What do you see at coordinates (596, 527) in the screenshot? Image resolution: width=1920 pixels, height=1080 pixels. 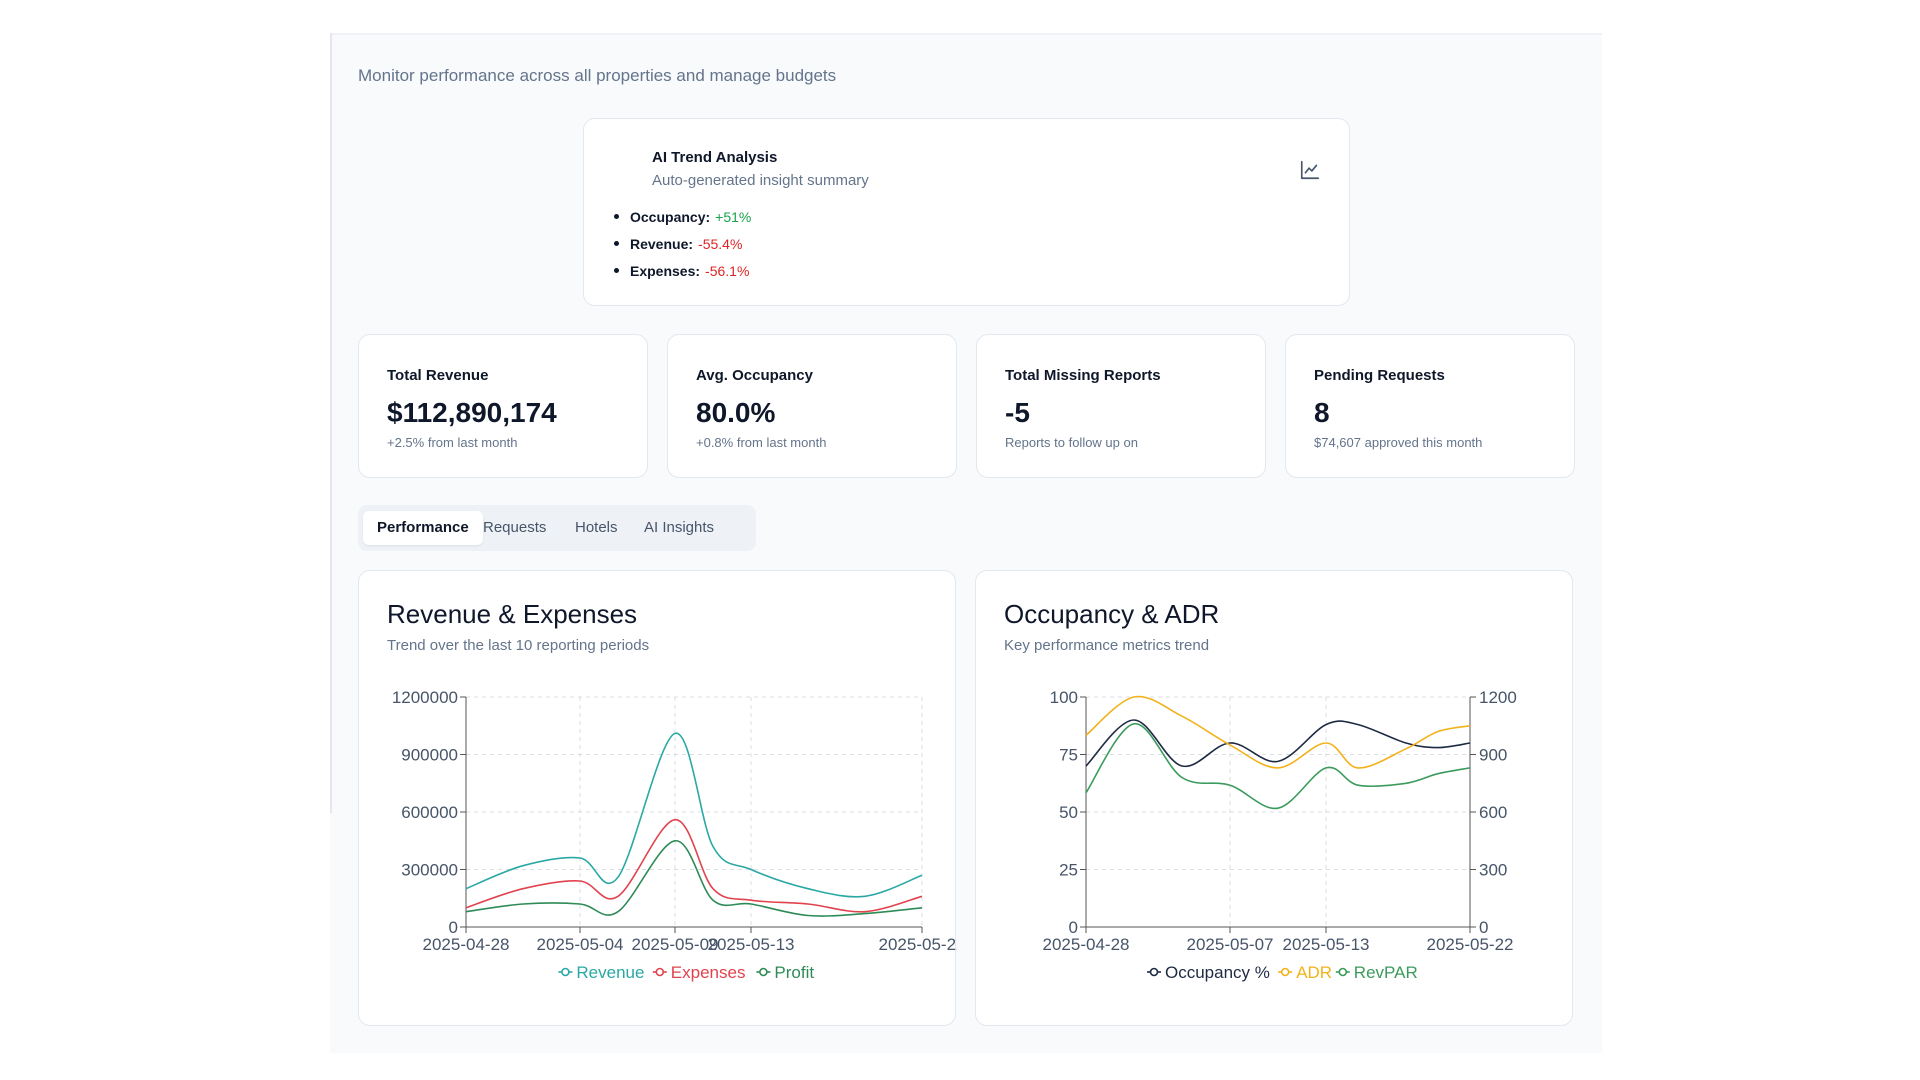 I see `tab-hotels: Hotels` at bounding box center [596, 527].